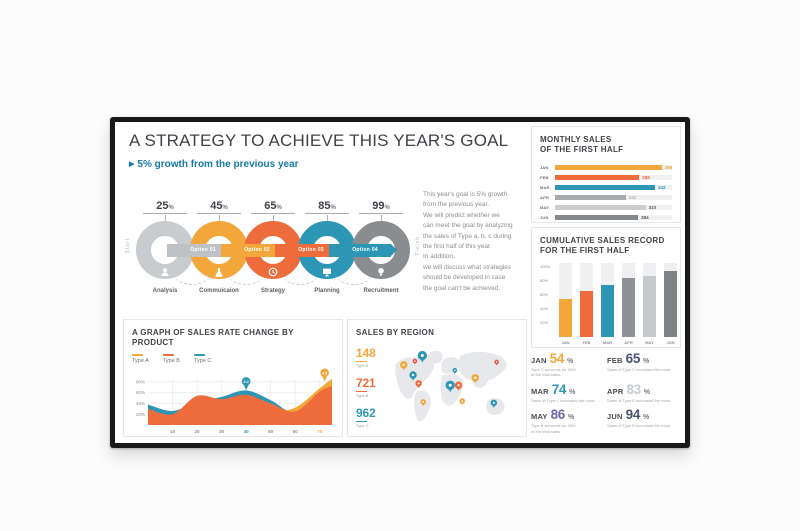  I want to click on legend-dash-icon, so click(137, 354).